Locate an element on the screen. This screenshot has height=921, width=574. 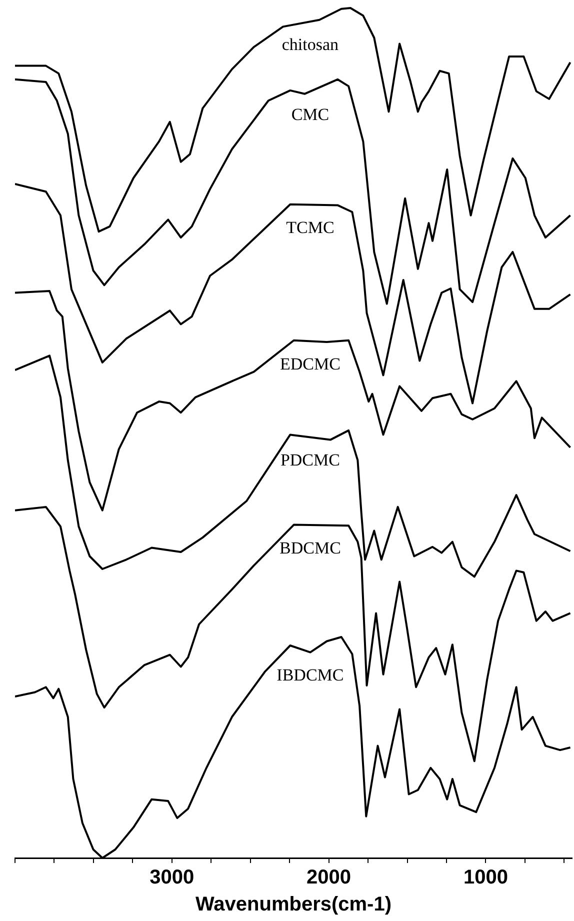
x-axis-title: Wavenumbers(cm-1) is located at coordinates (294, 905).